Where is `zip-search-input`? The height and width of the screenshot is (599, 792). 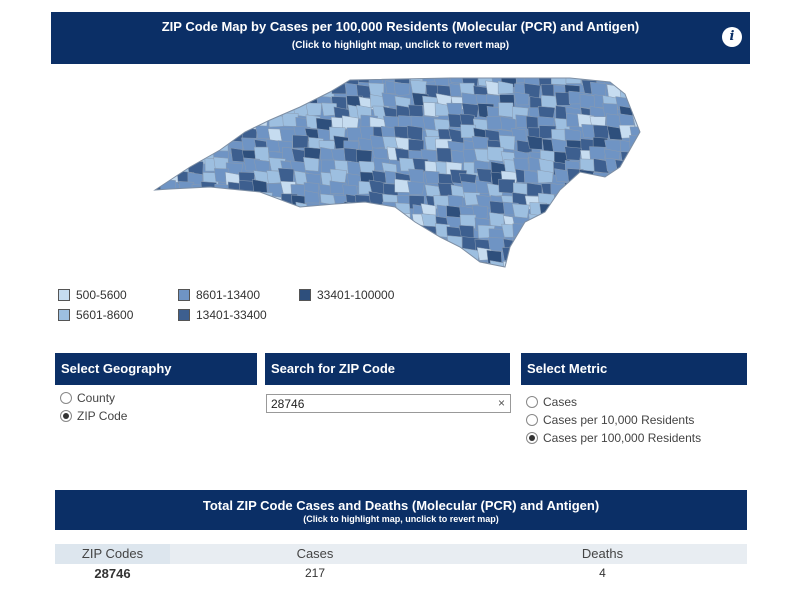
zip-search-input is located at coordinates (381, 403).